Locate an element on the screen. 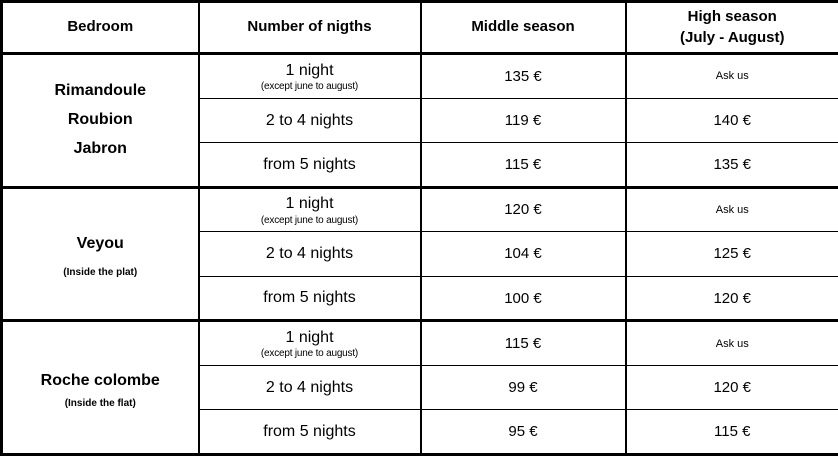 This screenshot has height=456, width=838. table-row: 2 to 4 nights 99 € 120 € is located at coordinates (420, 387).